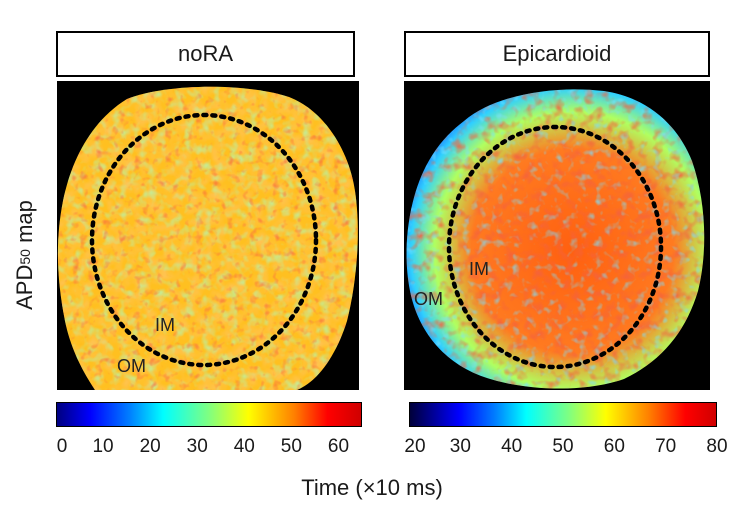 This screenshot has width=744, height=508. Describe the element at coordinates (24, 287) in the screenshot. I see `y-axis-label-main: APD` at that location.